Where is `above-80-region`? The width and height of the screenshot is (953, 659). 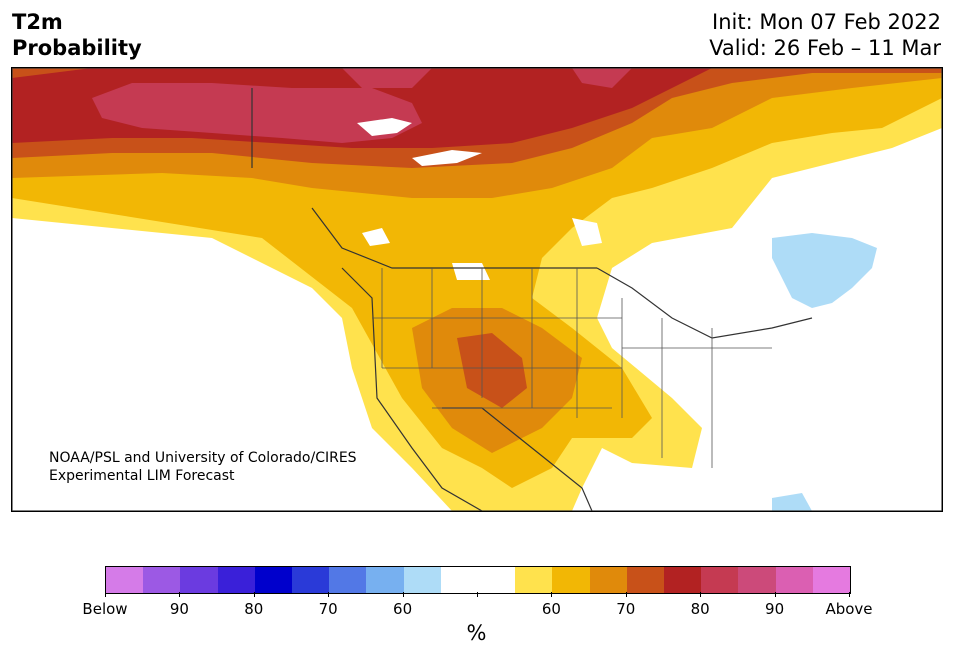
above-80-region is located at coordinates (362, 105).